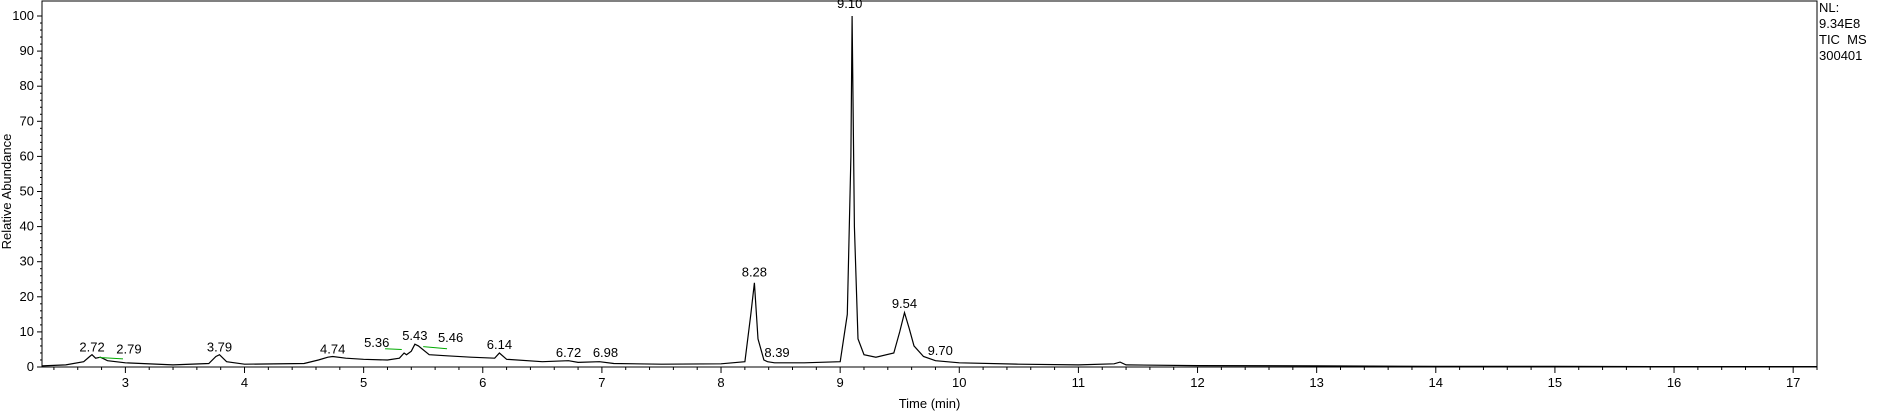  Describe the element at coordinates (605, 352) in the screenshot. I see `peak-label: 6.98` at that location.